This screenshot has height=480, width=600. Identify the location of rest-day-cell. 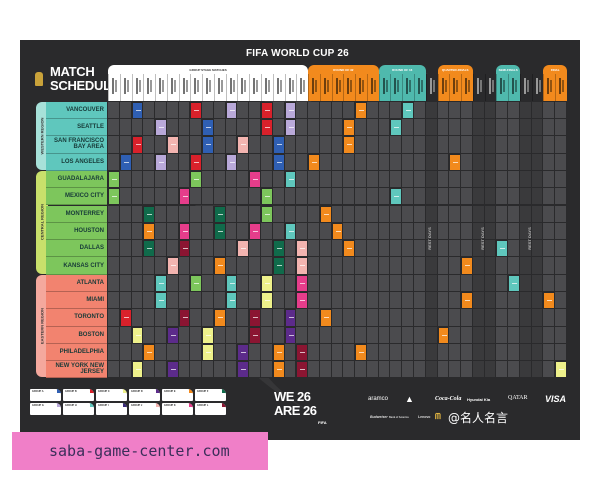
(537, 335).